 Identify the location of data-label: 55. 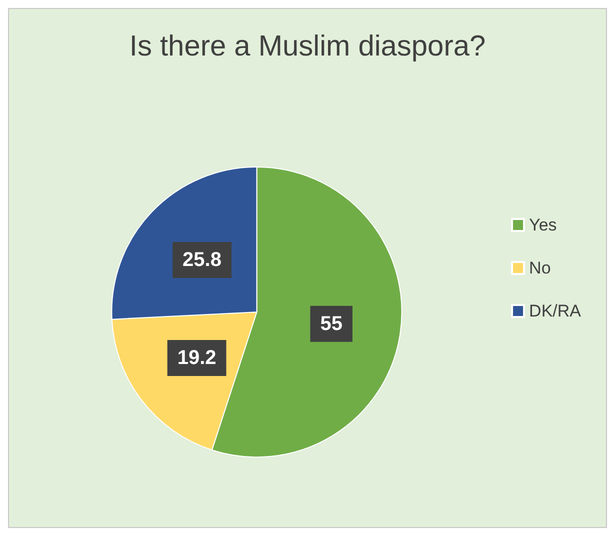
(331, 323).